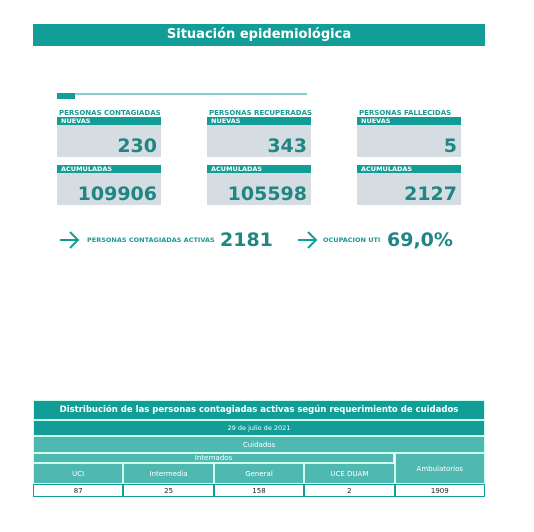 The width and height of the screenshot is (534, 532). I want to click on column-header: UCE DUAM, so click(349, 473).